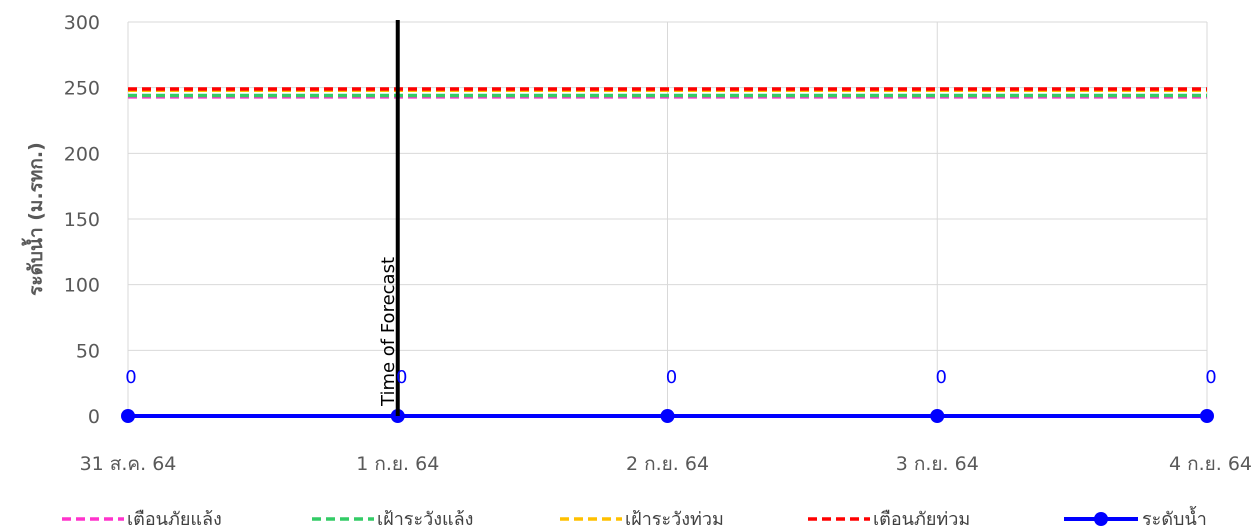 The image size is (1256, 530). I want to click on y-tick-label: 100, so click(82, 286).